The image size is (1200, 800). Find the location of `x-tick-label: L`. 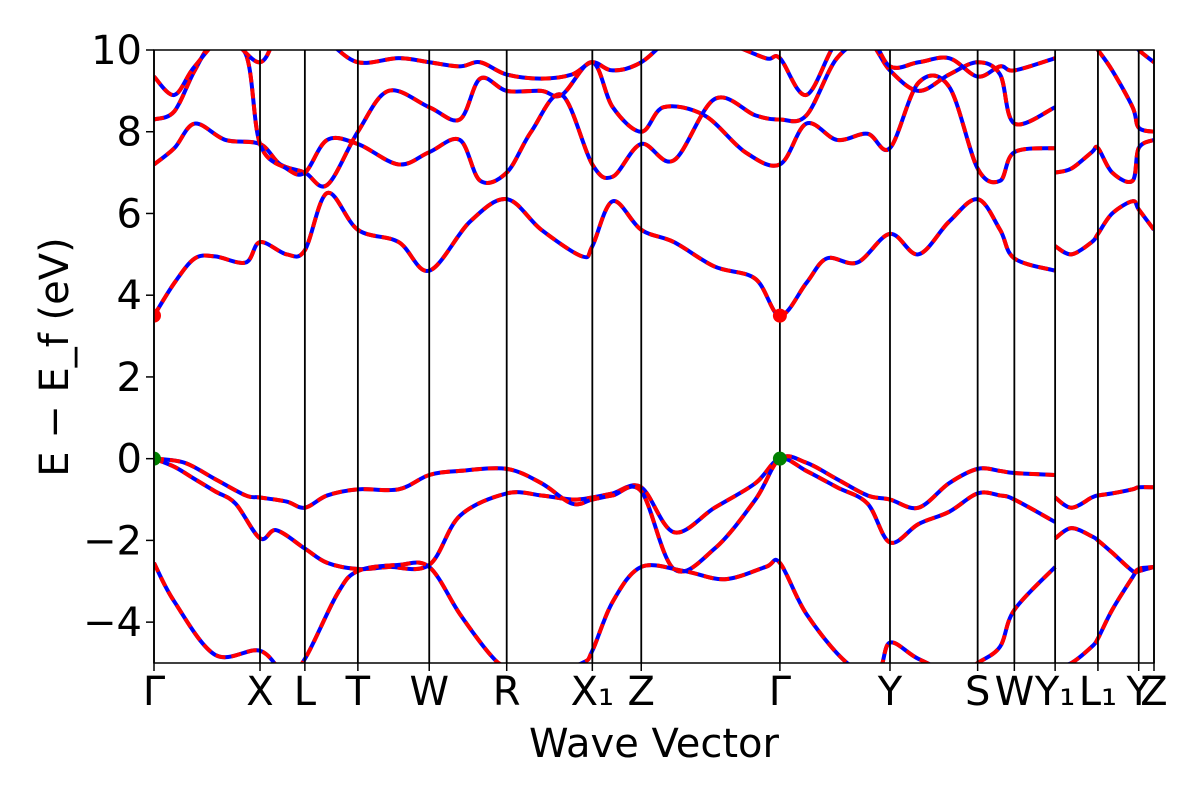

x-tick-label: L is located at coordinates (305, 692).